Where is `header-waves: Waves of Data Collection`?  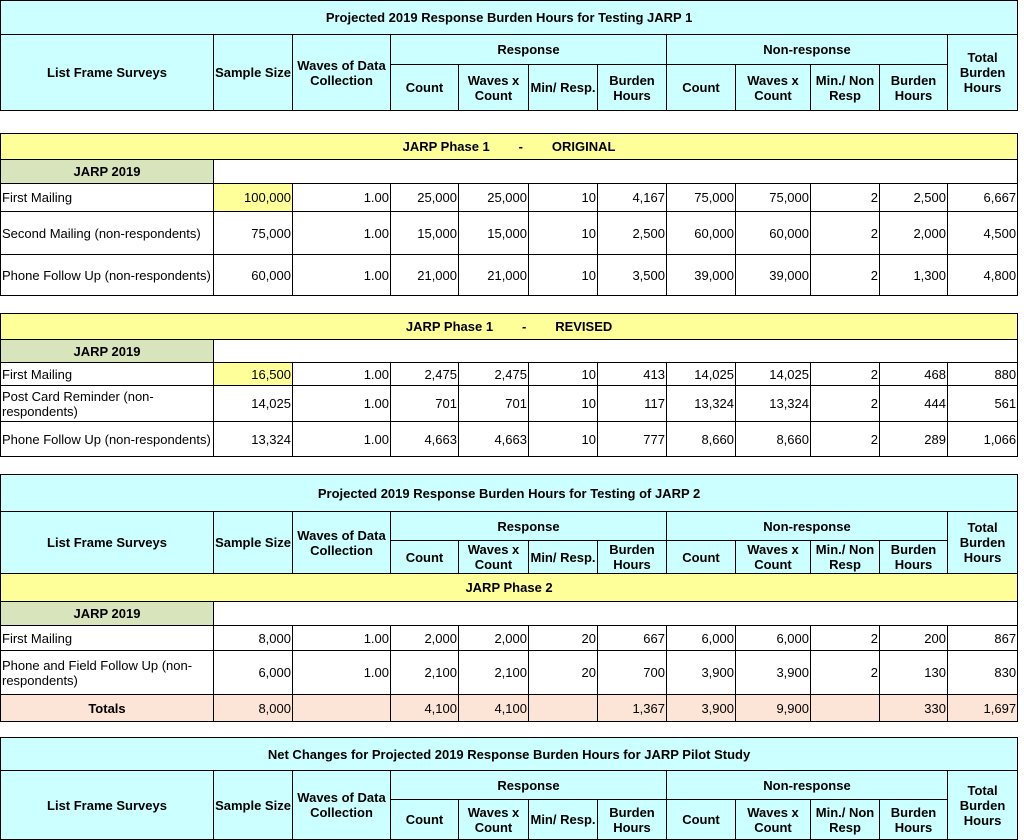
header-waves: Waves of Data Collection is located at coordinates (341, 805).